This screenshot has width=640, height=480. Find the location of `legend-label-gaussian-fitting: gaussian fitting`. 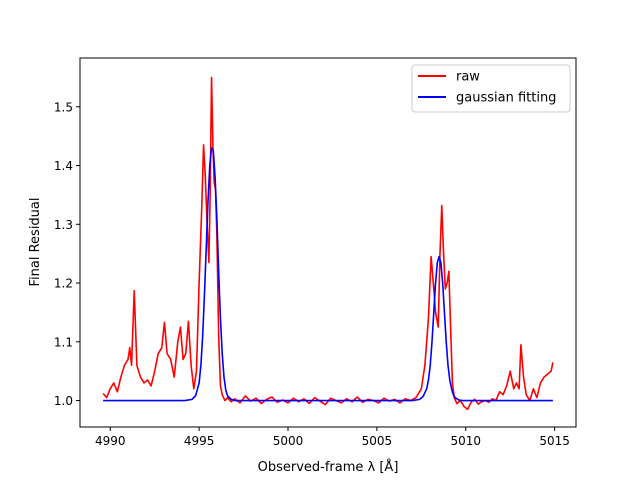

legend-label-gaussian-fitting: gaussian fitting is located at coordinates (506, 98).